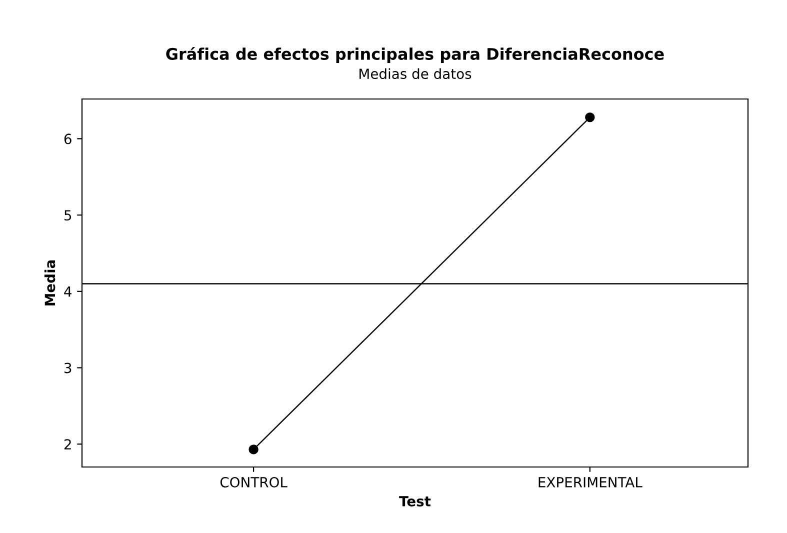 The width and height of the screenshot is (787, 533). I want to click on y-axis-title: Media, so click(50, 283).